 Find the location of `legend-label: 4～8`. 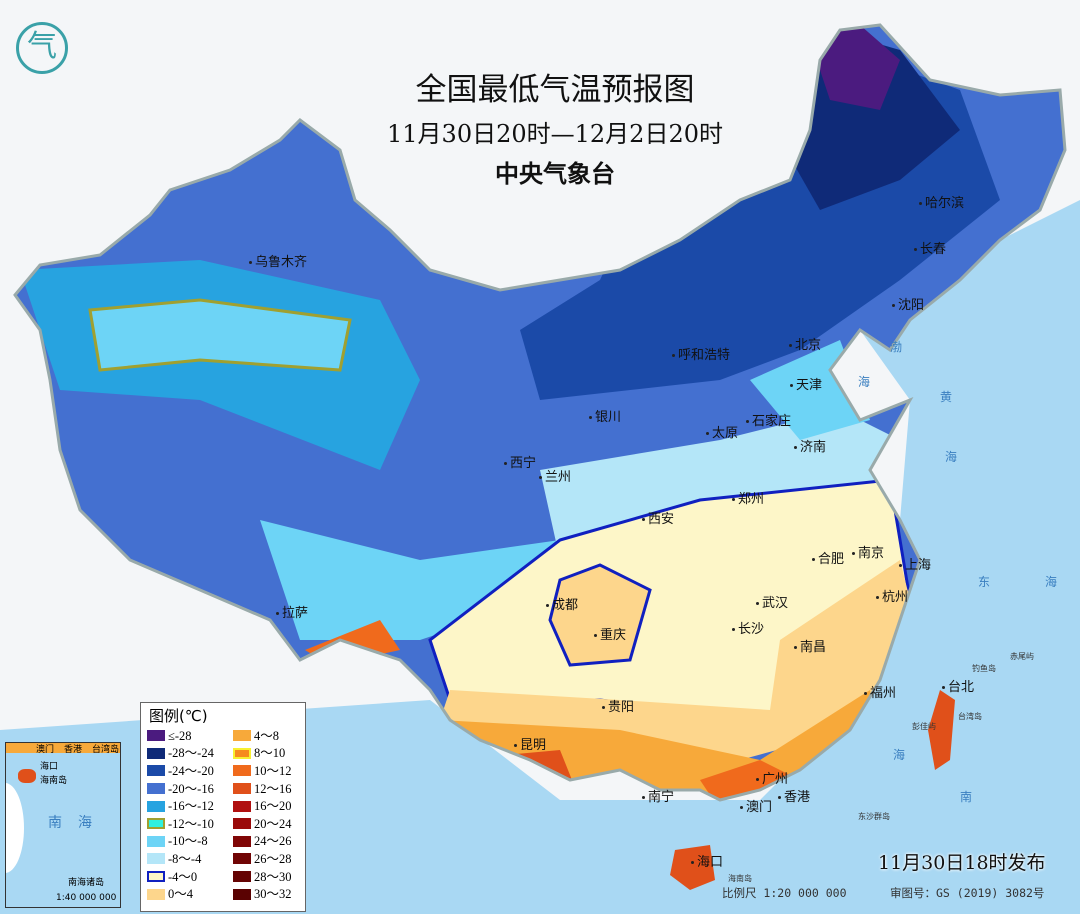

legend-label: 4～8 is located at coordinates (267, 735).